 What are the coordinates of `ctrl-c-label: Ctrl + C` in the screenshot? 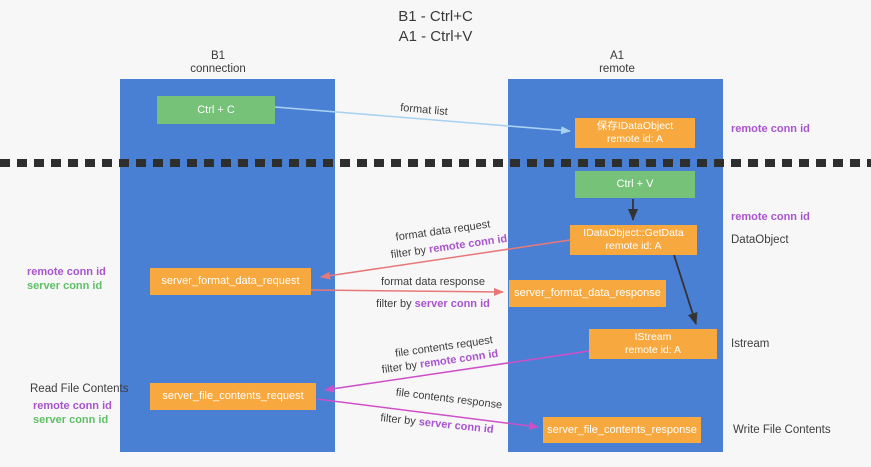 It's located at (216, 109).